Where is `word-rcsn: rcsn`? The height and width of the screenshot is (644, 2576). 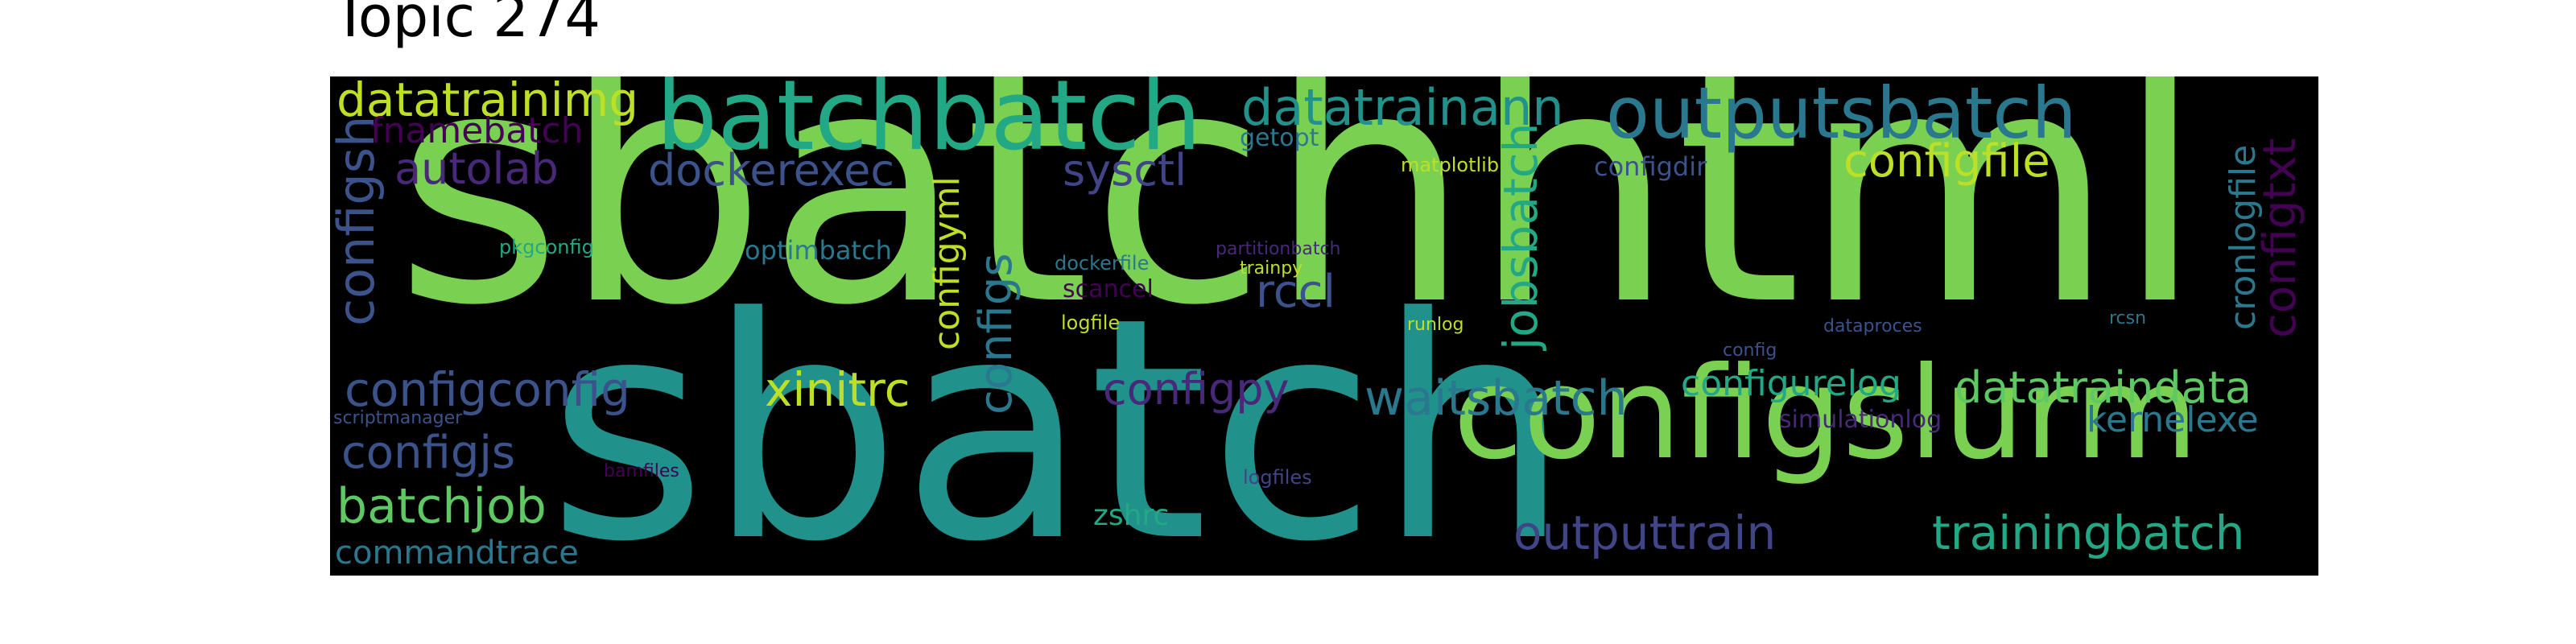 word-rcsn: rcsn is located at coordinates (2128, 318).